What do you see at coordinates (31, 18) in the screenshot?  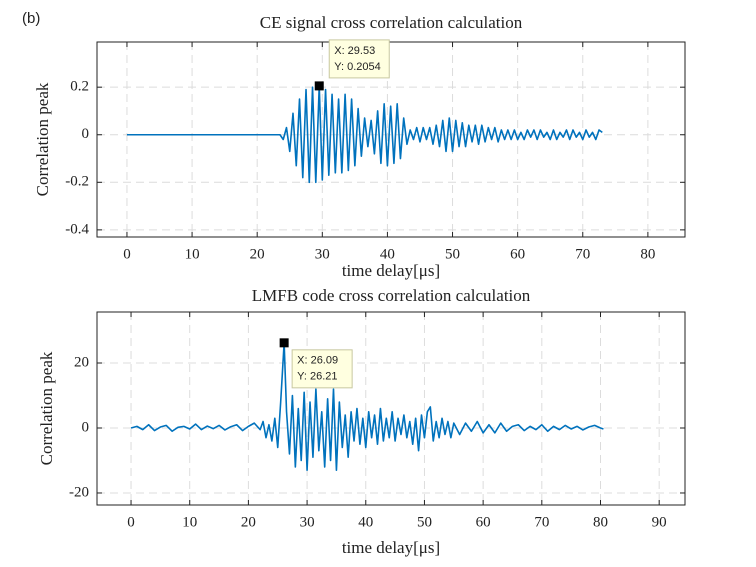 I see `panel-label: (b)` at bounding box center [31, 18].